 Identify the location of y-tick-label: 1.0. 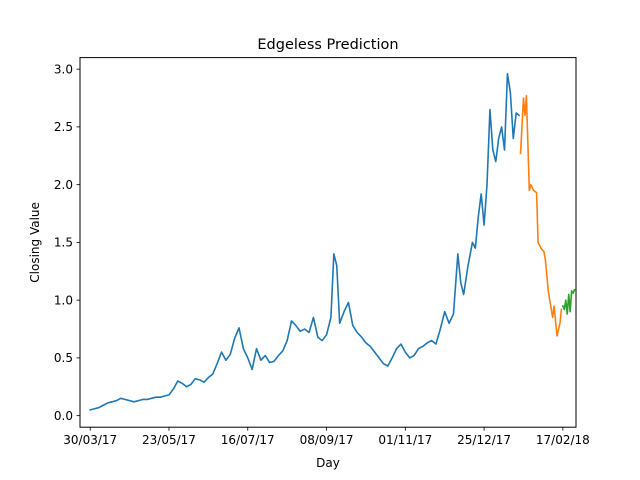
(63, 300).